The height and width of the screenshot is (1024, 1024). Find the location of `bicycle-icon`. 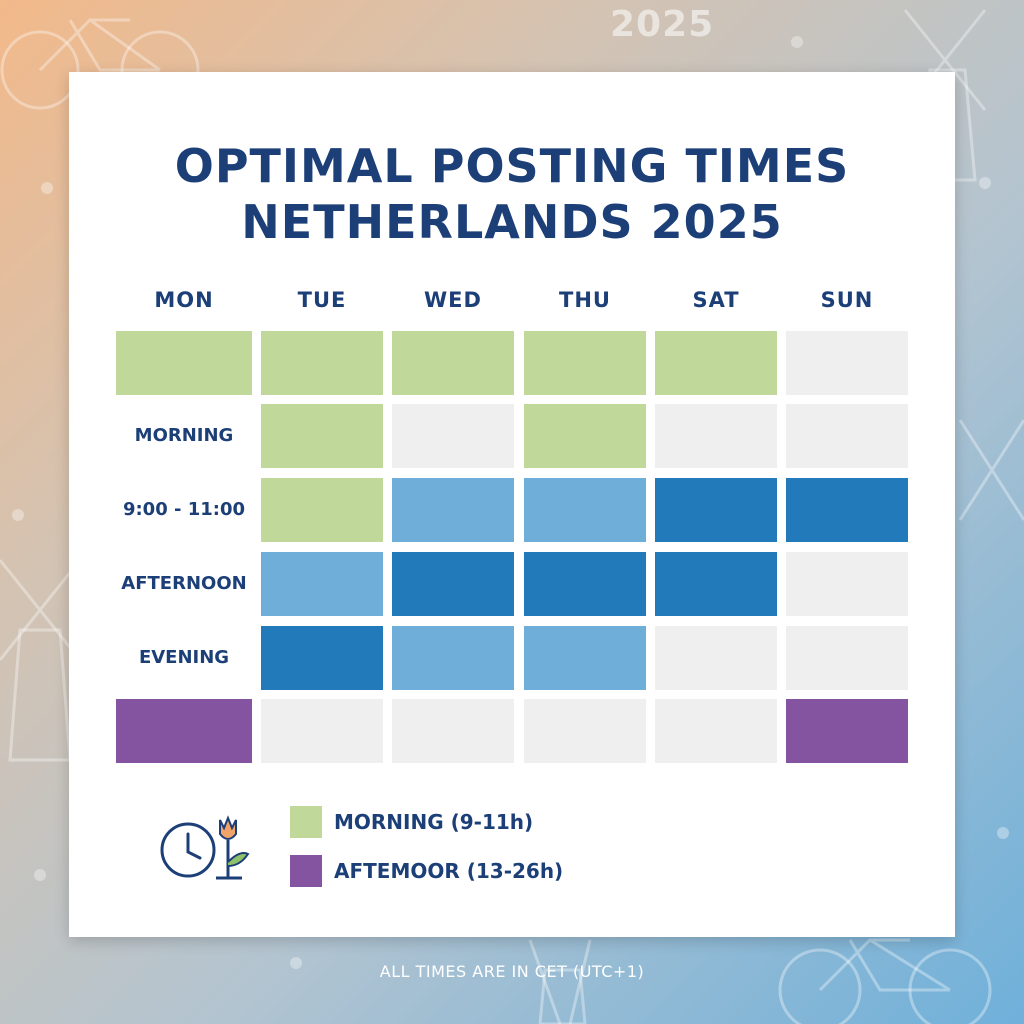

bicycle-icon is located at coordinates (885, 981).